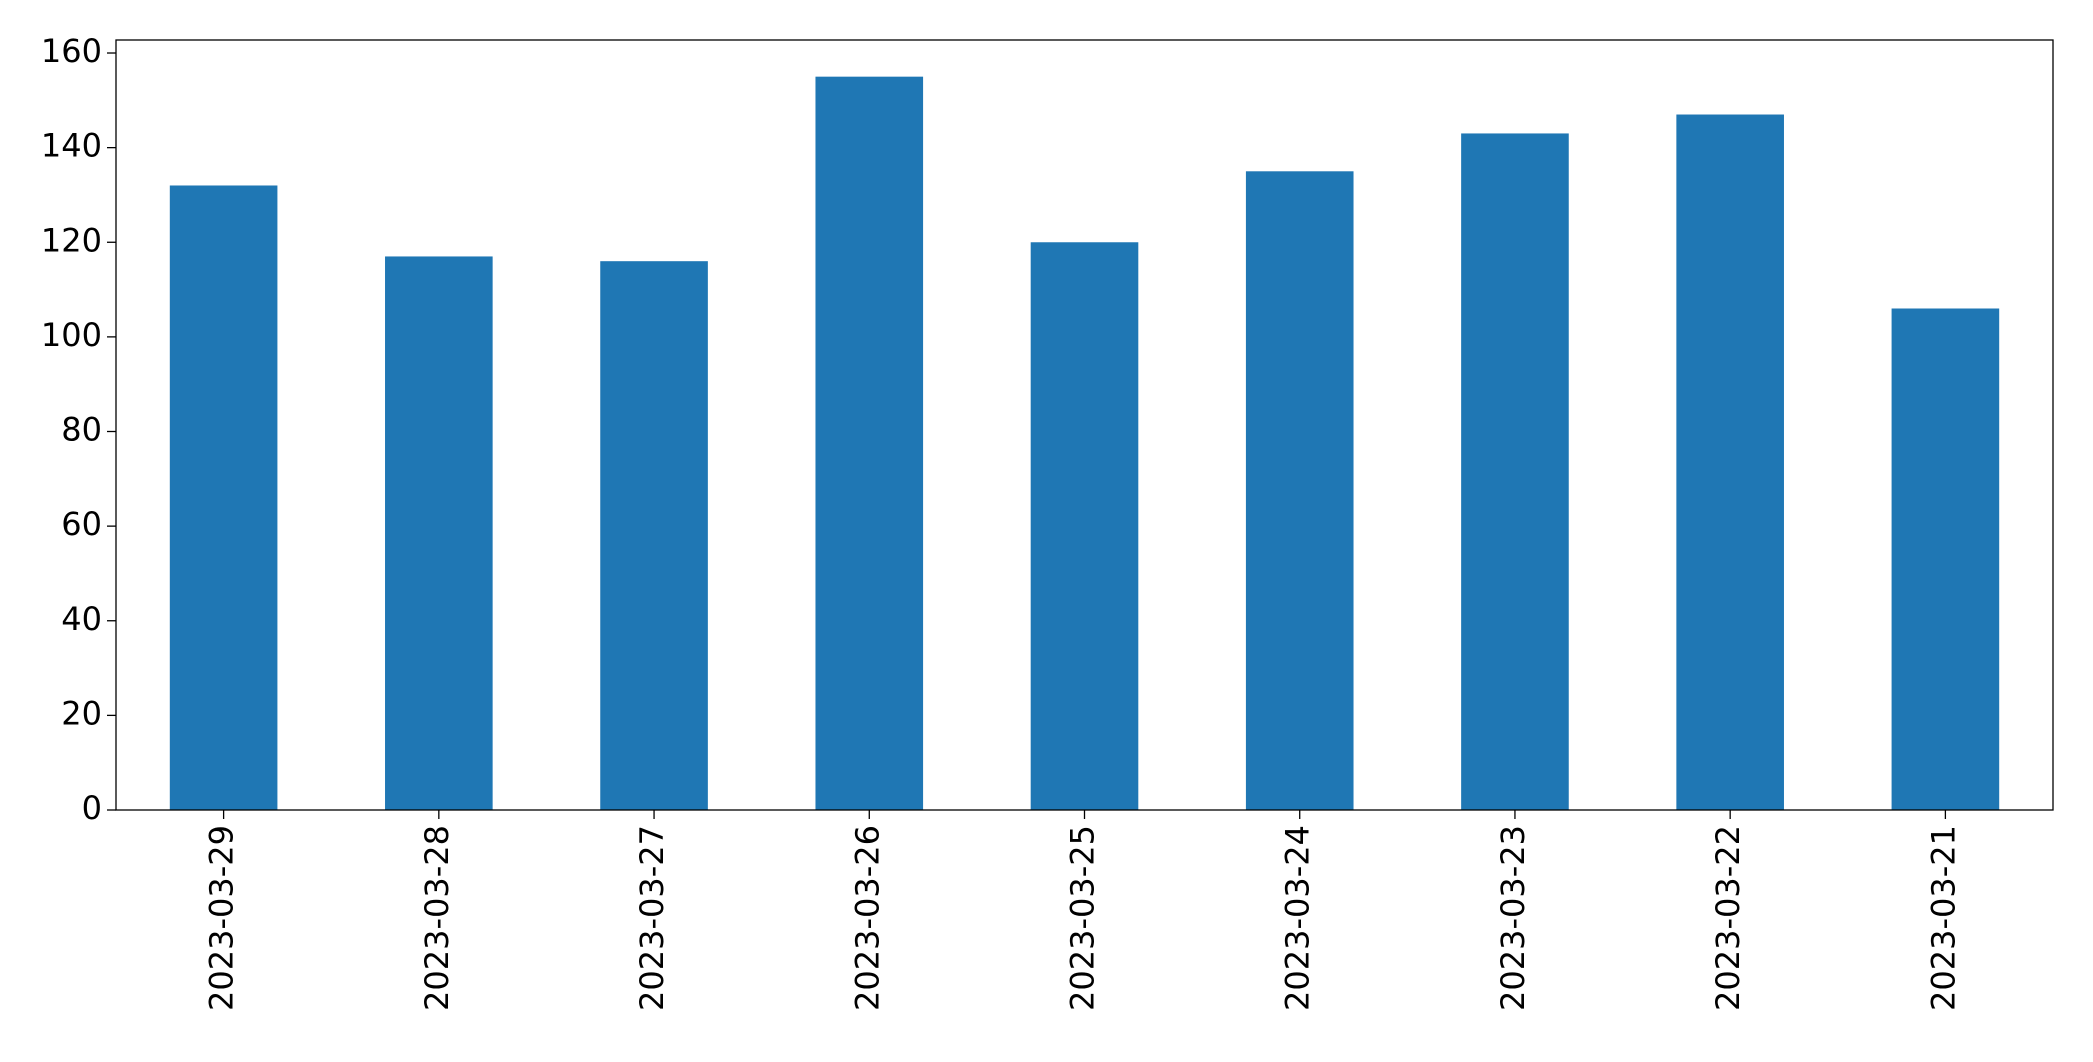 Image resolution: width=2093 pixels, height=1062 pixels. What do you see at coordinates (81, 430) in the screenshot?
I see `y-tick-label: 80` at bounding box center [81, 430].